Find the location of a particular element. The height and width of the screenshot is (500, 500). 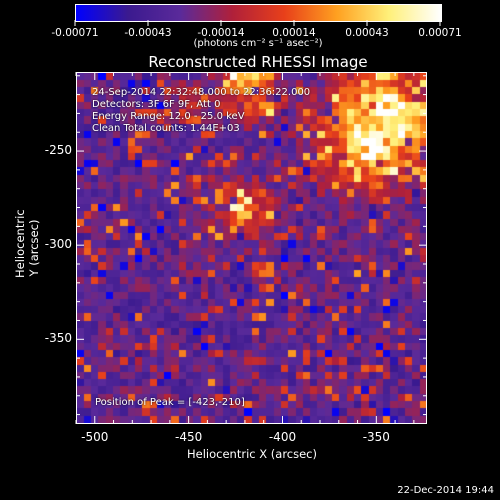

chart-title: Reconstructed RHESSI Image is located at coordinates (258, 62).